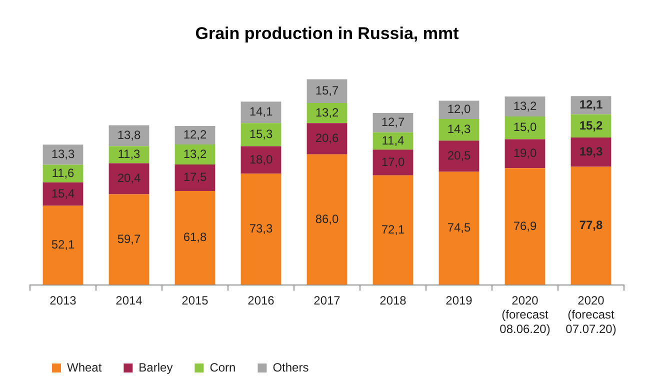 This screenshot has height=384, width=649. I want to click on chart-title: Grain production in Russia, mmt, so click(327, 33).